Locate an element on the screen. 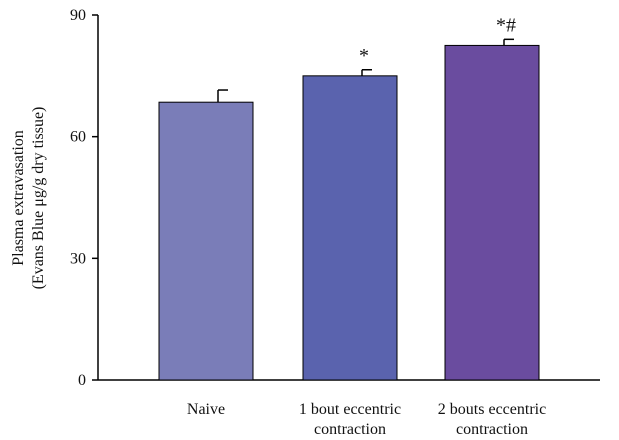 This screenshot has width=619, height=440. y-tick-label: 90 is located at coordinates (78, 15).